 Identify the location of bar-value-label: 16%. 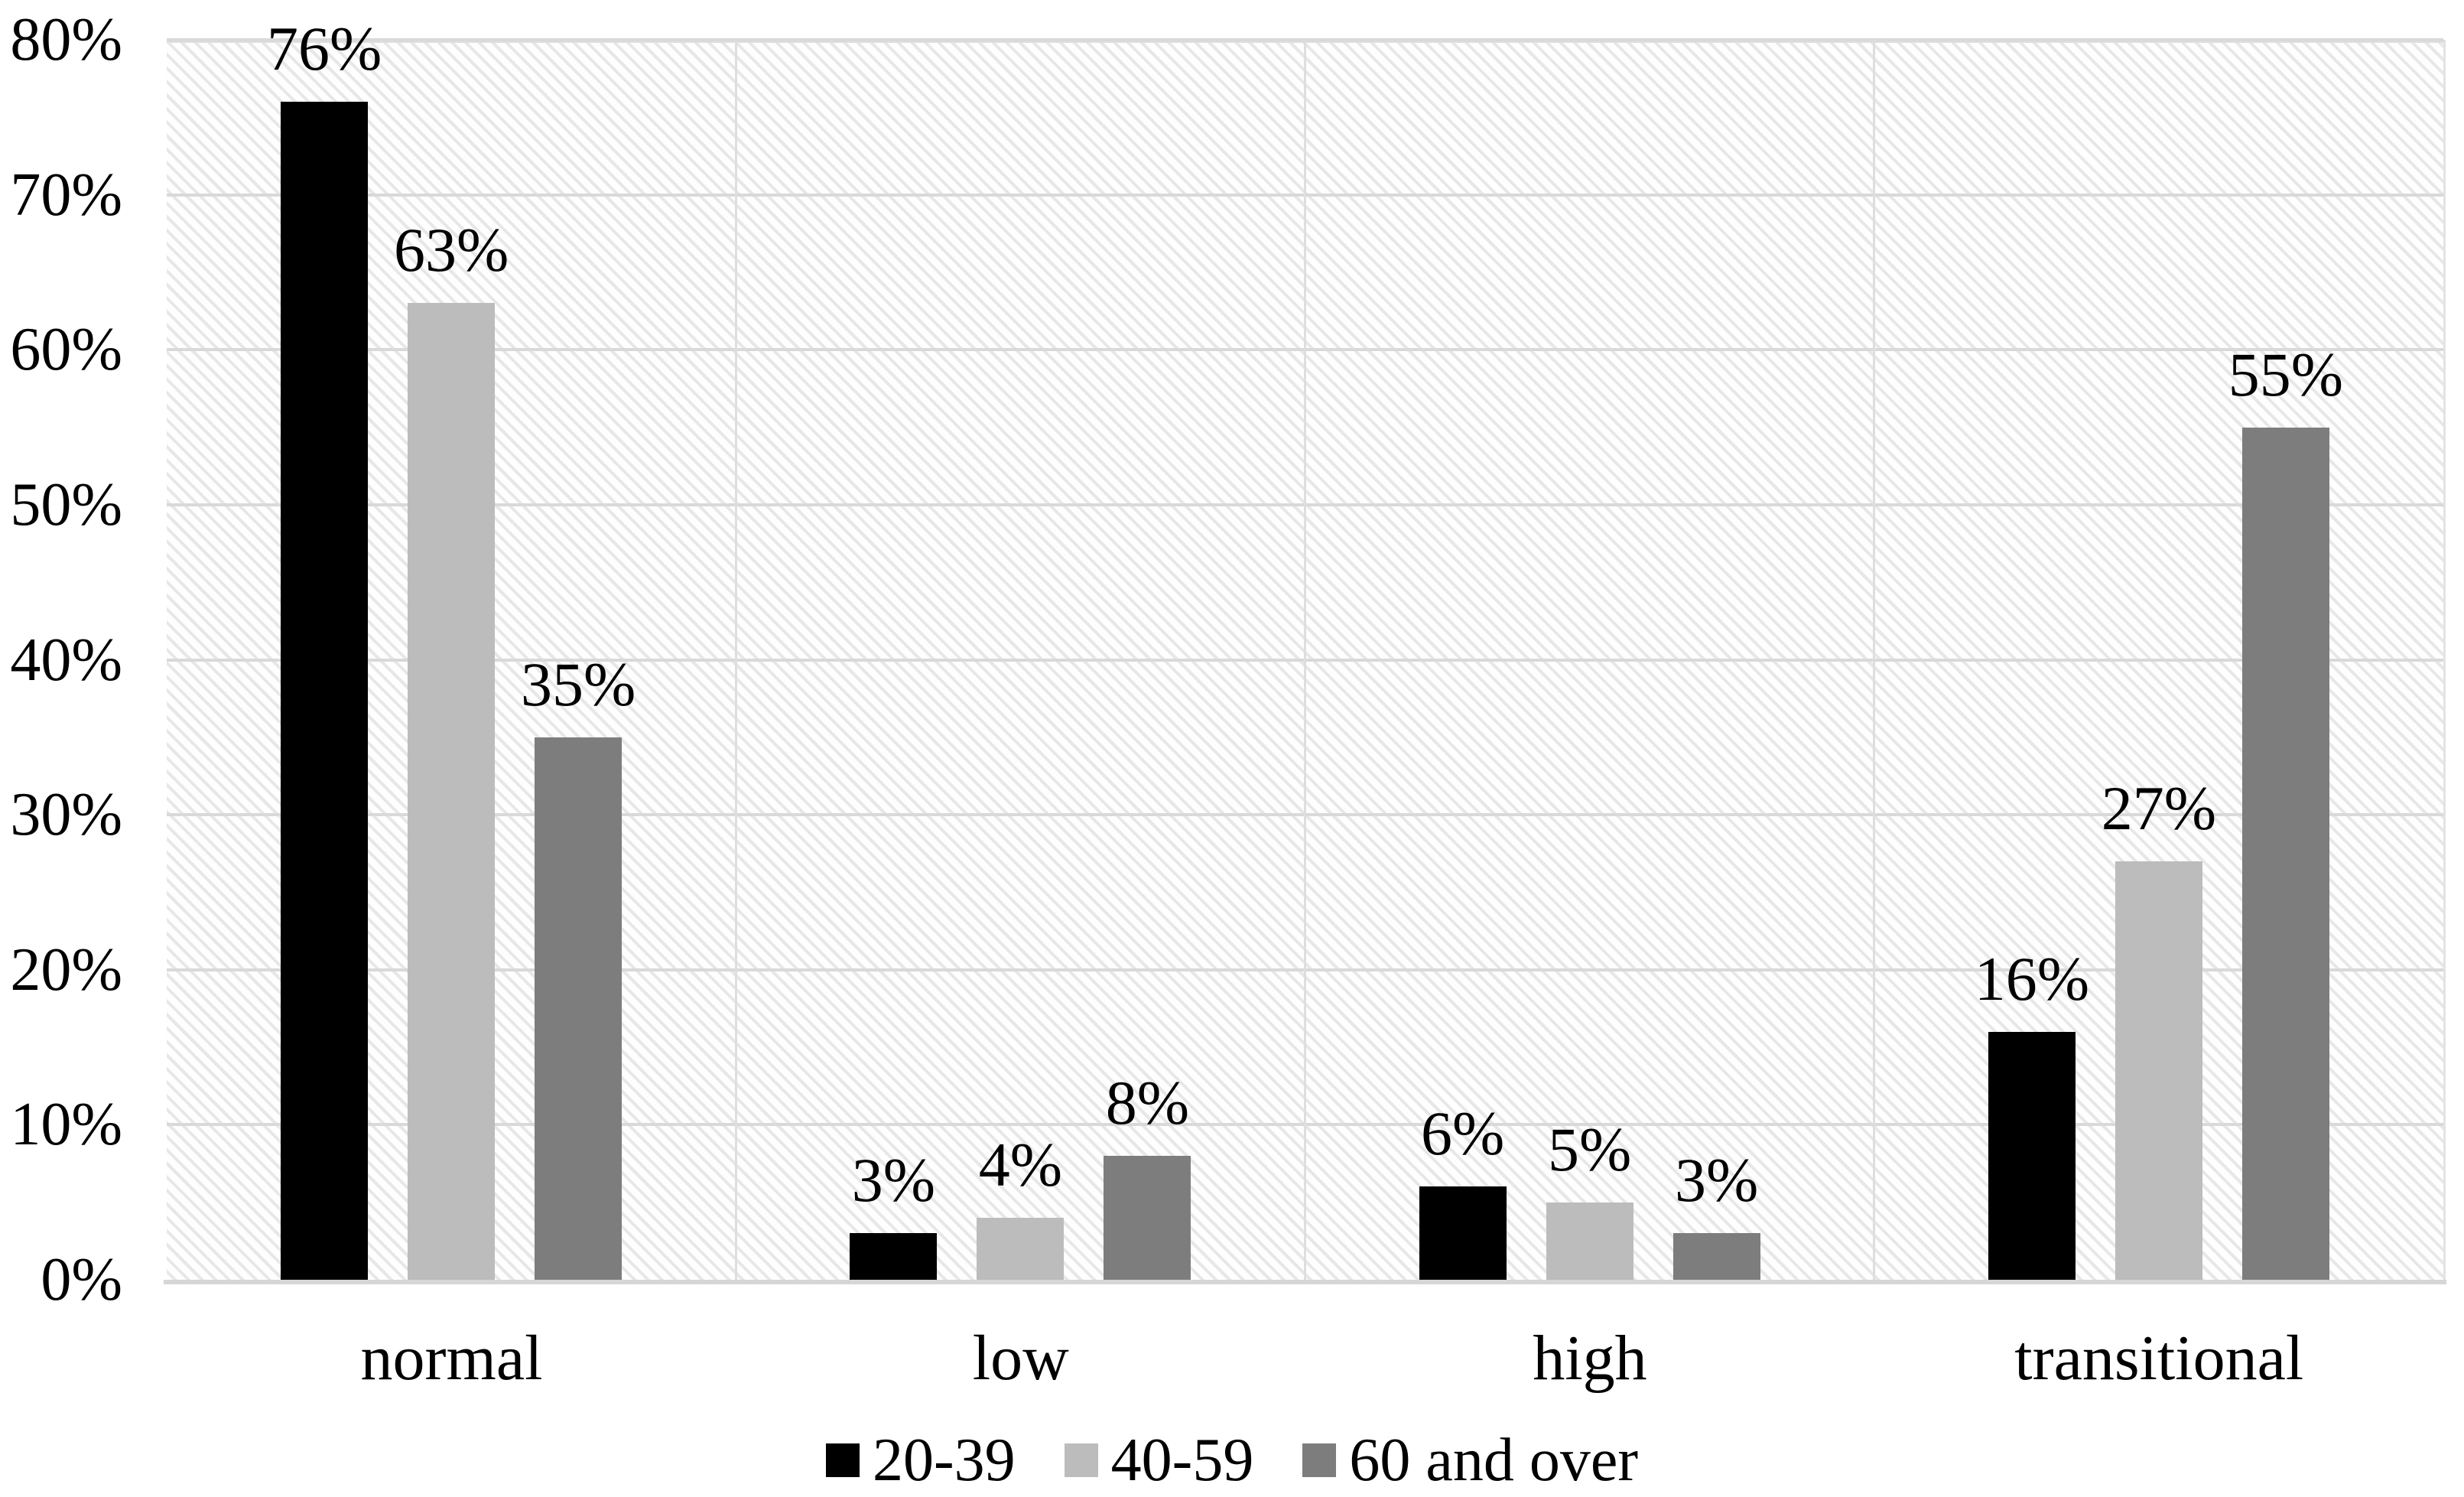
(2032, 978).